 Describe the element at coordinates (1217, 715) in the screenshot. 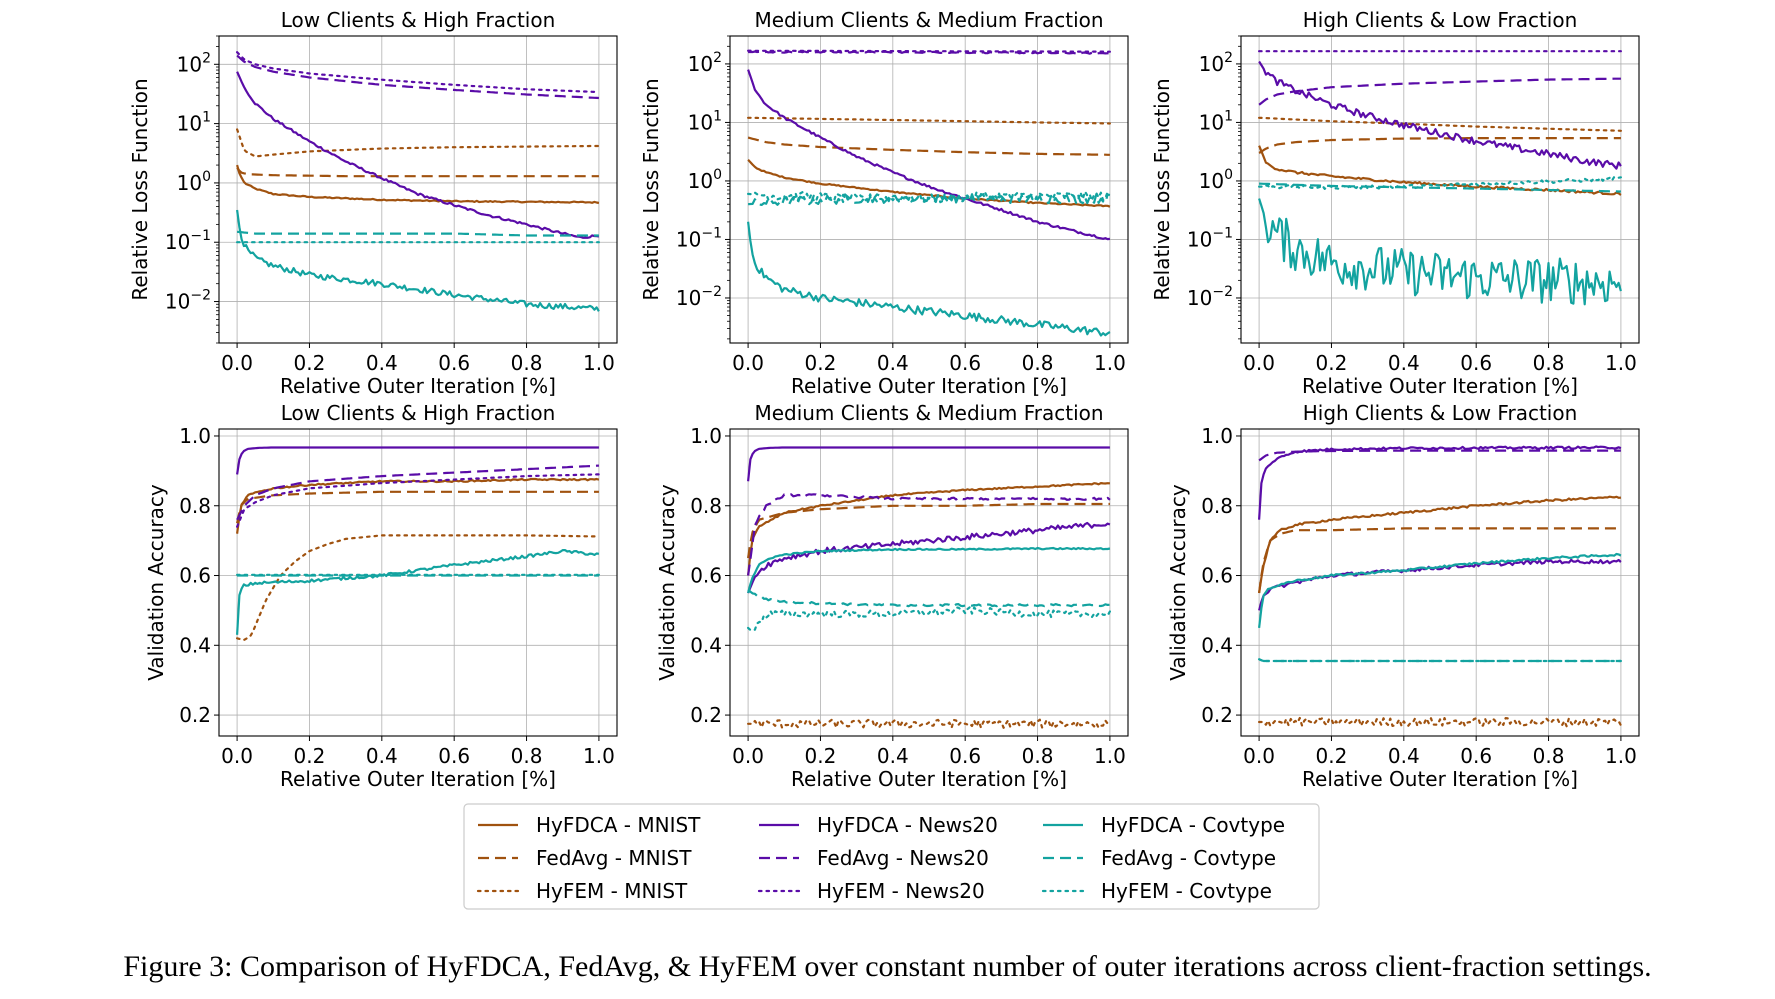

I see `y-tick-label: 0.2` at that location.